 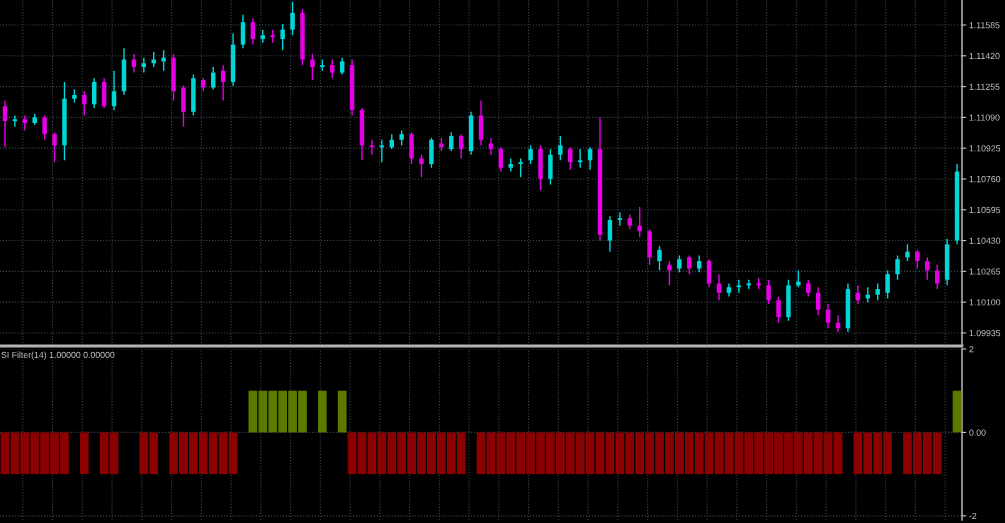 What do you see at coordinates (985, 210) in the screenshot?
I see `y-tick-label: 1.10595` at bounding box center [985, 210].